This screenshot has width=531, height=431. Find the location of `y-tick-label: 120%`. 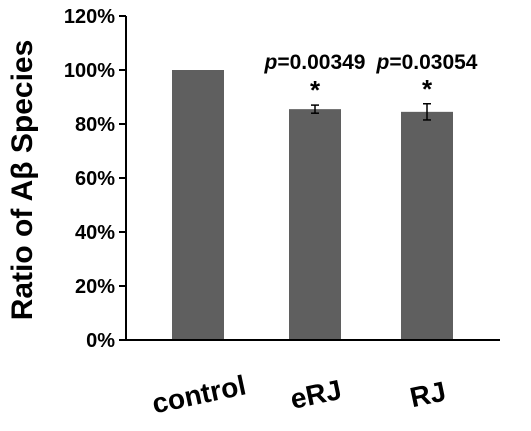

y-tick-label: 120% is located at coordinates (89, 17).